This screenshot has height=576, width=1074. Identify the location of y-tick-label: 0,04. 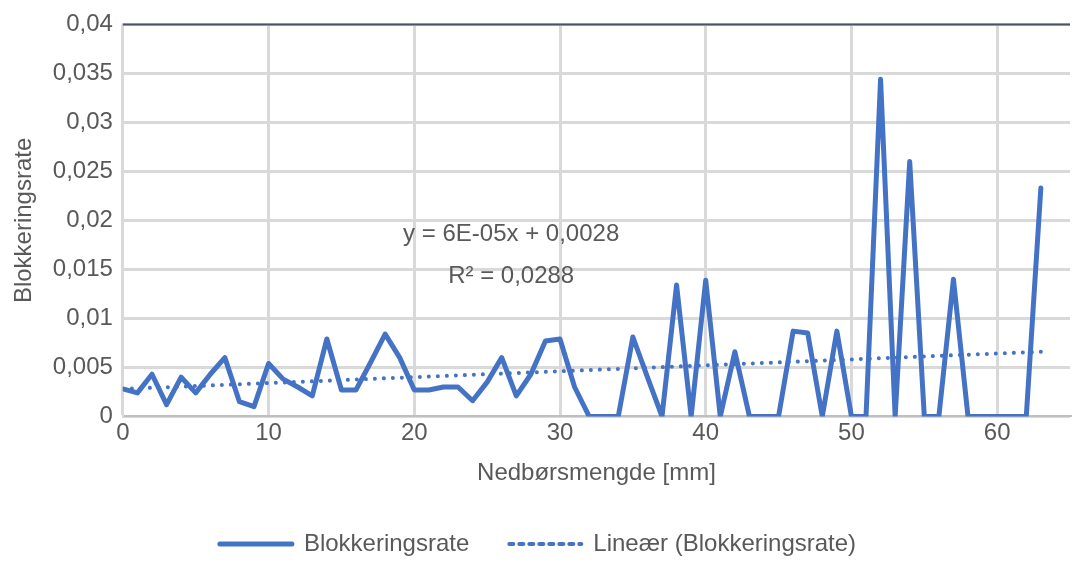
(89, 23).